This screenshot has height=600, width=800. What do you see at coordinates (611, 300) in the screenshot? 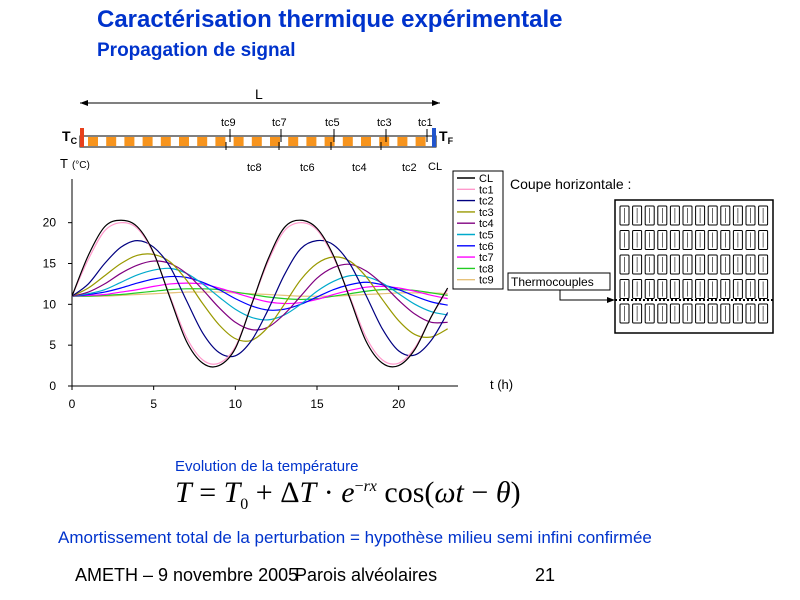
I see `thermocouples-pointer-head` at bounding box center [611, 300].